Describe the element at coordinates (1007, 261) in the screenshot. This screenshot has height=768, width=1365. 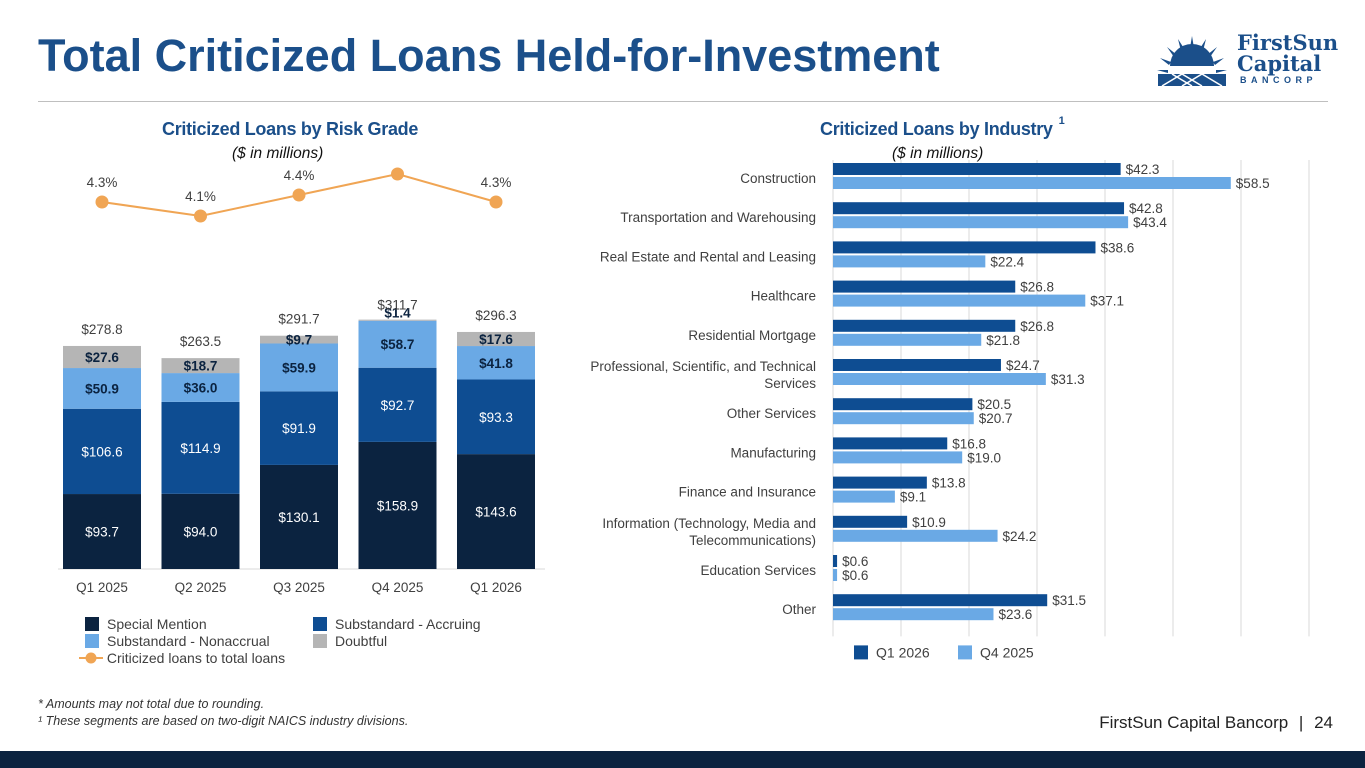
I see `industry-bar-label: $22.4` at that location.